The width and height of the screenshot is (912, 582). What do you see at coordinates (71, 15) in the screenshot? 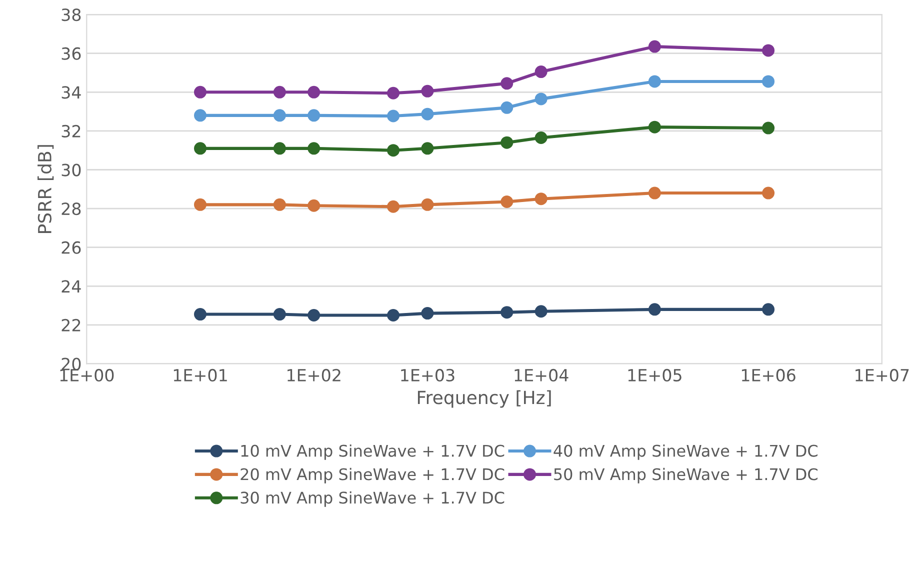
I see `y-tick-label: 38` at bounding box center [71, 15].